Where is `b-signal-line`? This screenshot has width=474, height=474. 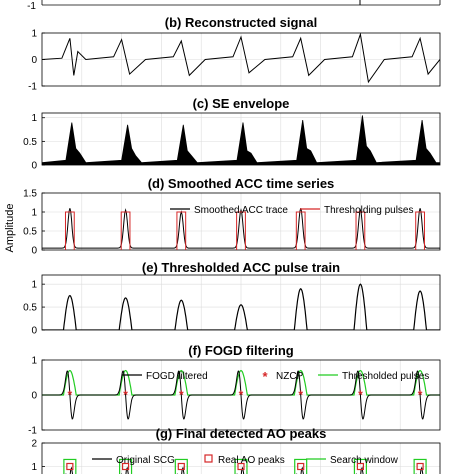 b-signal-line is located at coordinates (241, 58).